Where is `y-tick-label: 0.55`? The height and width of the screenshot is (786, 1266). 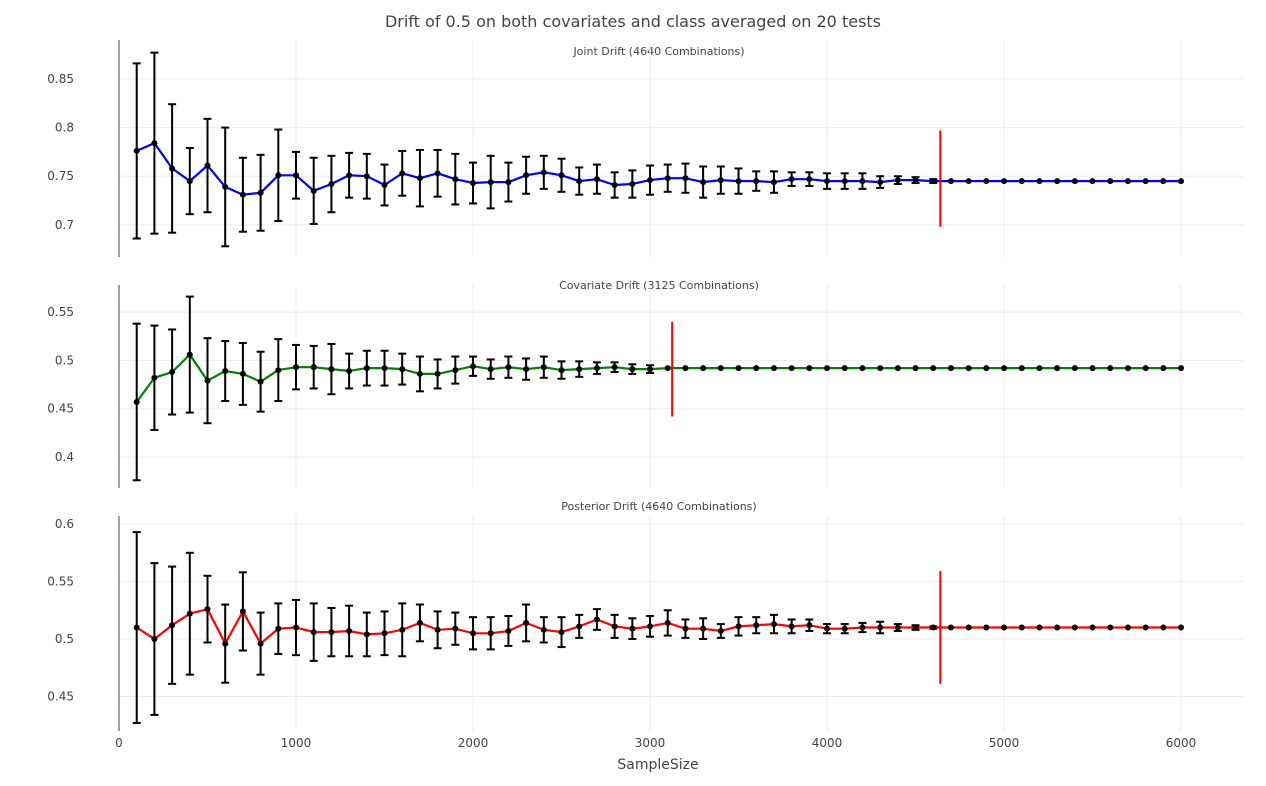 y-tick-label: 0.55 is located at coordinates (60, 312).